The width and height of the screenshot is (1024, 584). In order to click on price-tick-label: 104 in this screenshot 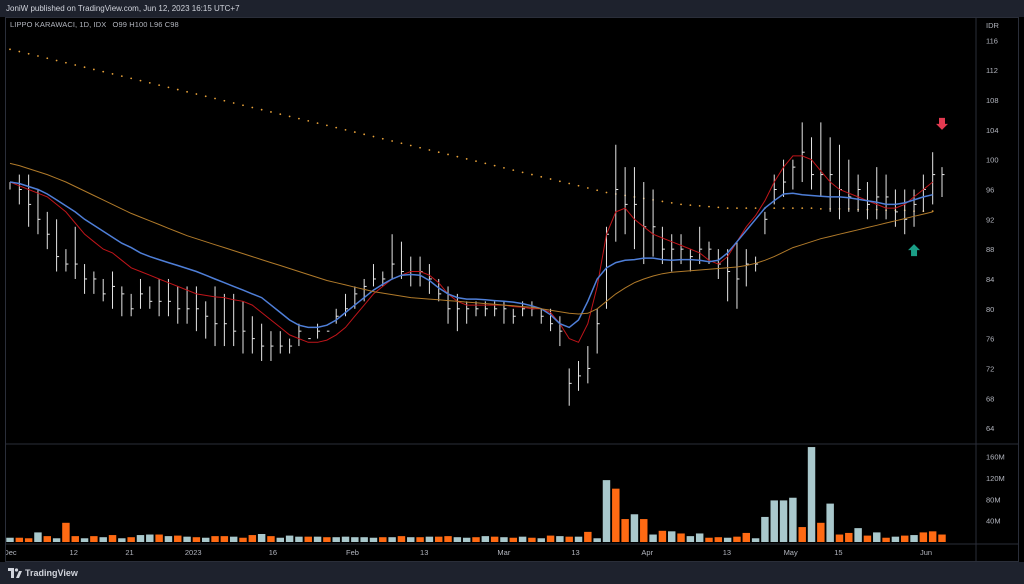, I will do `click(992, 130)`.